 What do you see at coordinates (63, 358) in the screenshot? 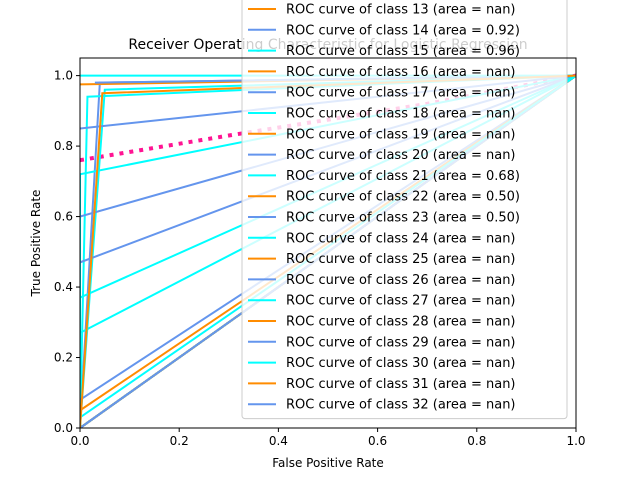
I see `y-tick-label: 0.2` at bounding box center [63, 358].